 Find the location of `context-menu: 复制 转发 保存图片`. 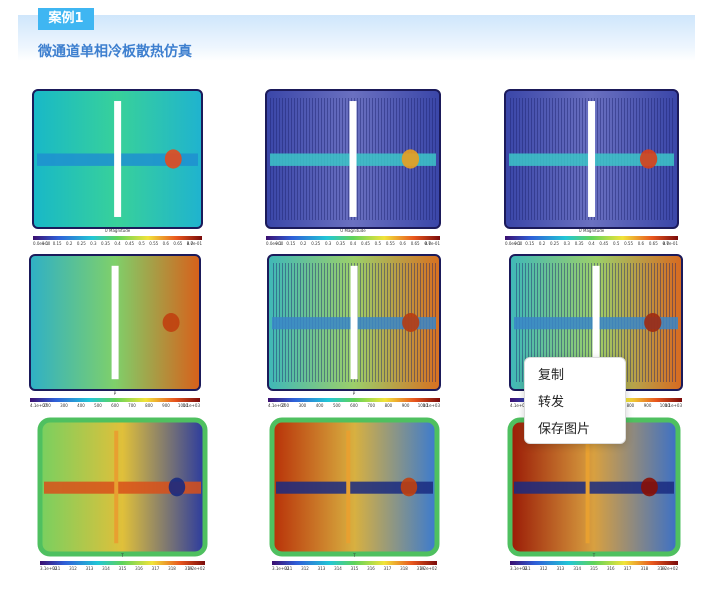

context-menu: 复制 转发 保存图片 is located at coordinates (575, 400).